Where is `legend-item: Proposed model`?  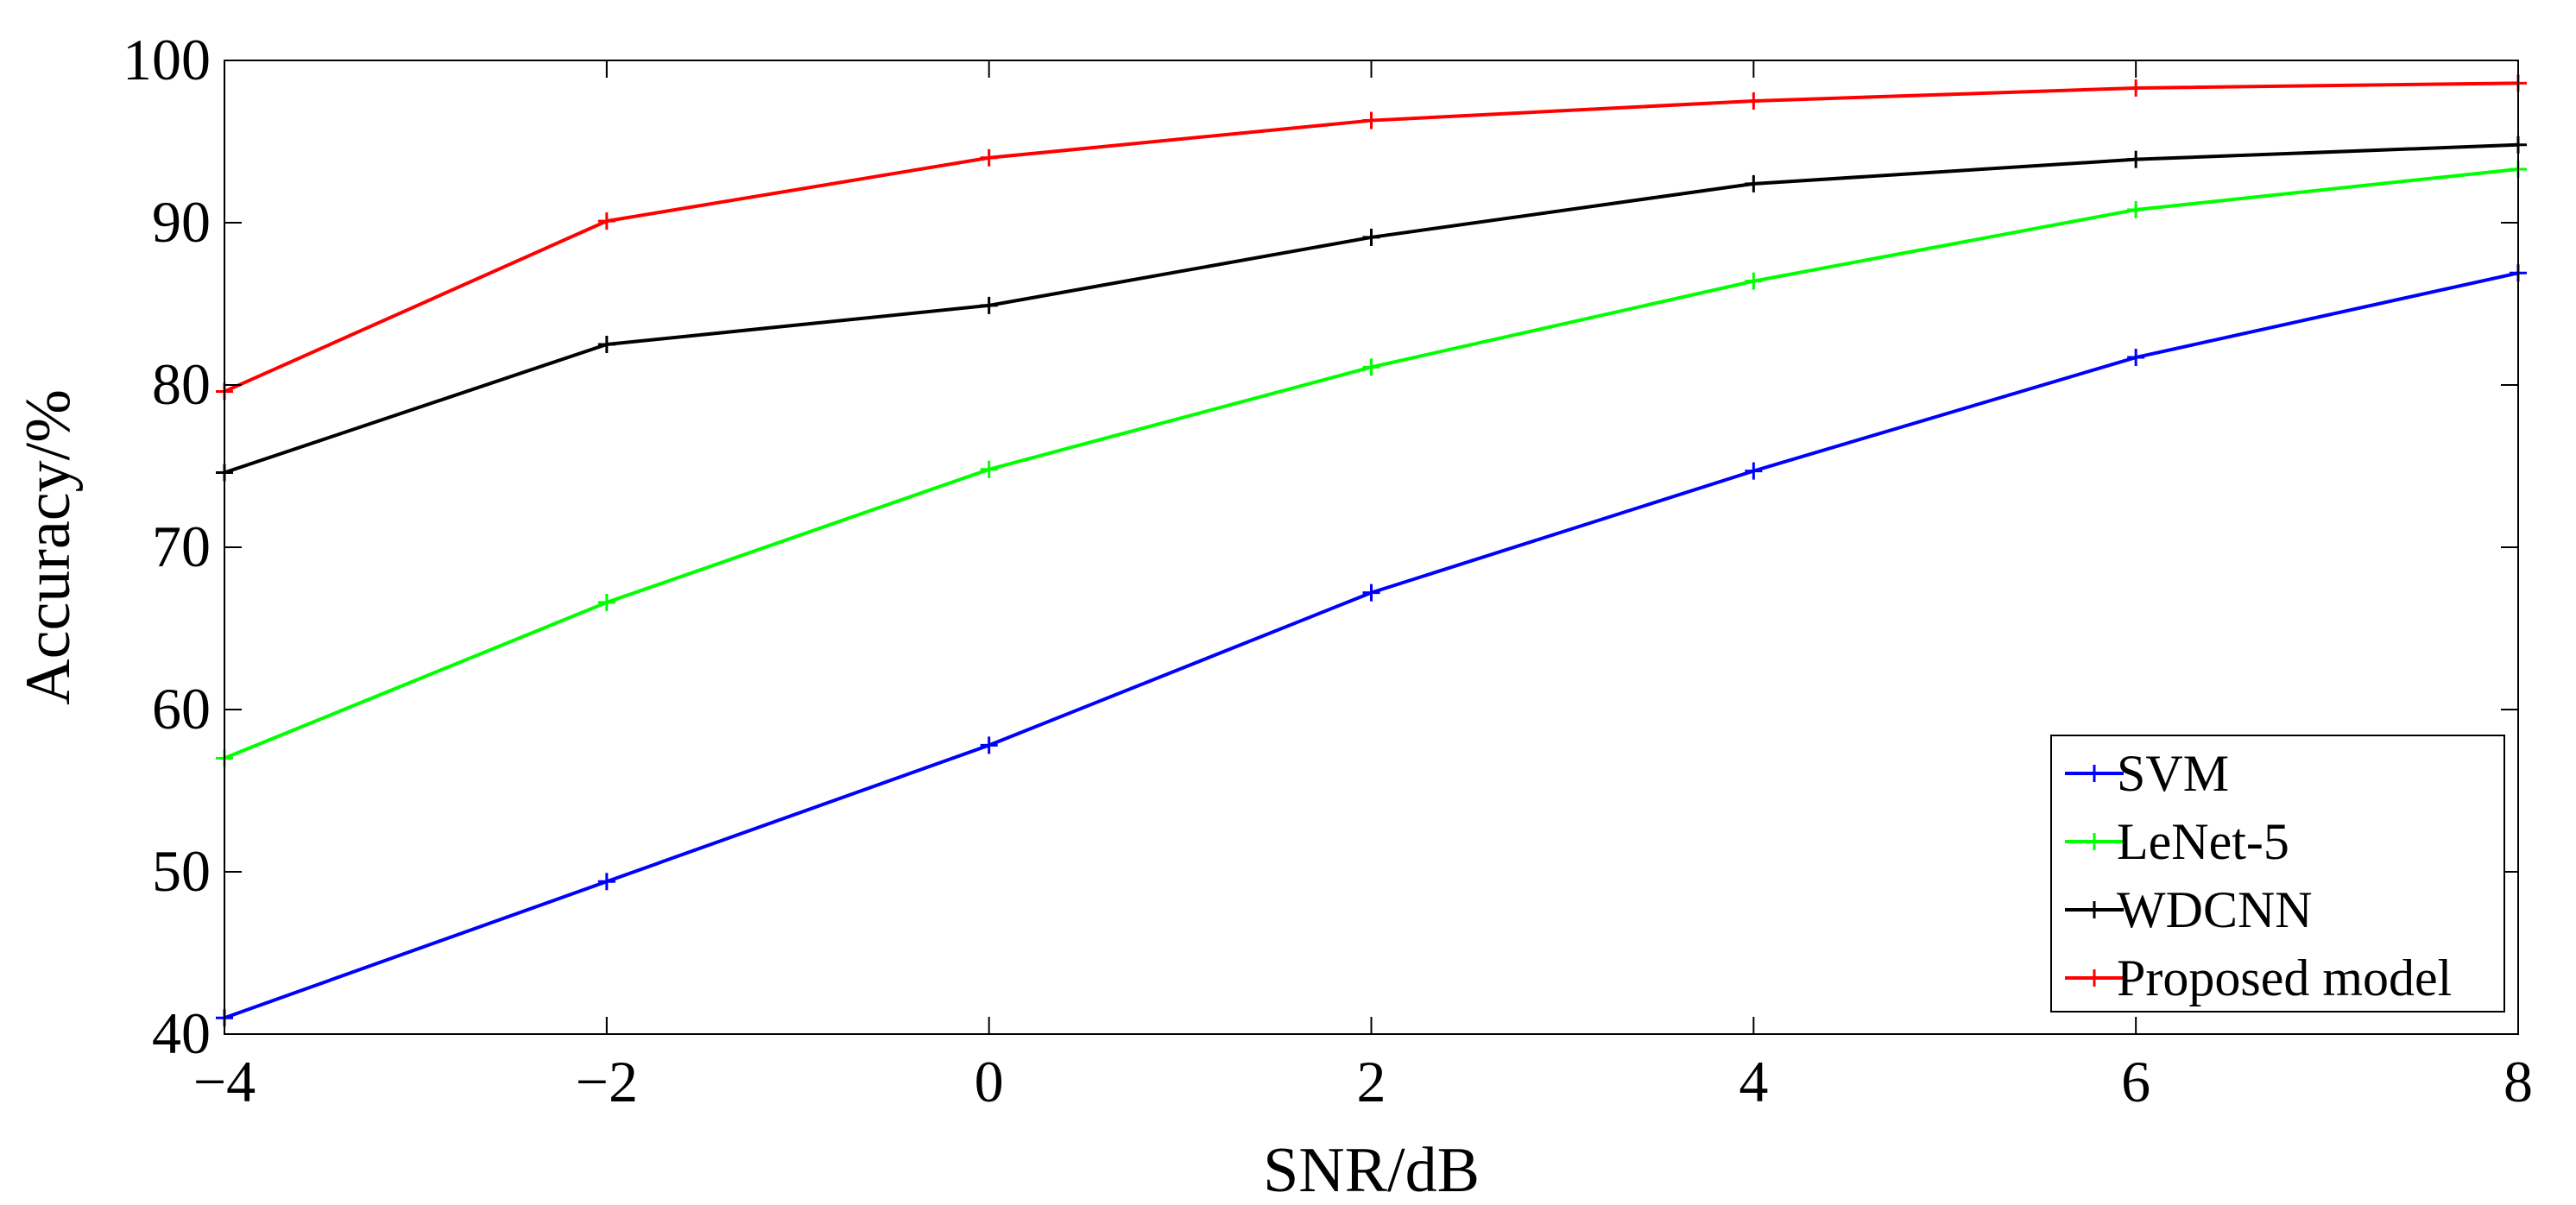
legend-item: Proposed model is located at coordinates (2258, 977).